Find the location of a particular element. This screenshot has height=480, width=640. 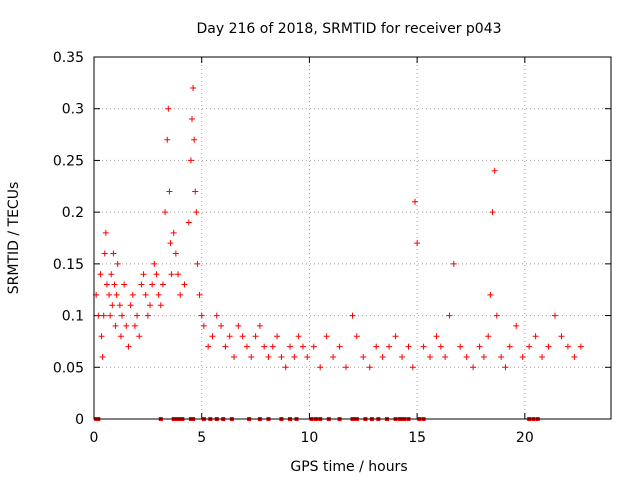

y-axis-label: SRMTID / TECUs is located at coordinates (14, 238).